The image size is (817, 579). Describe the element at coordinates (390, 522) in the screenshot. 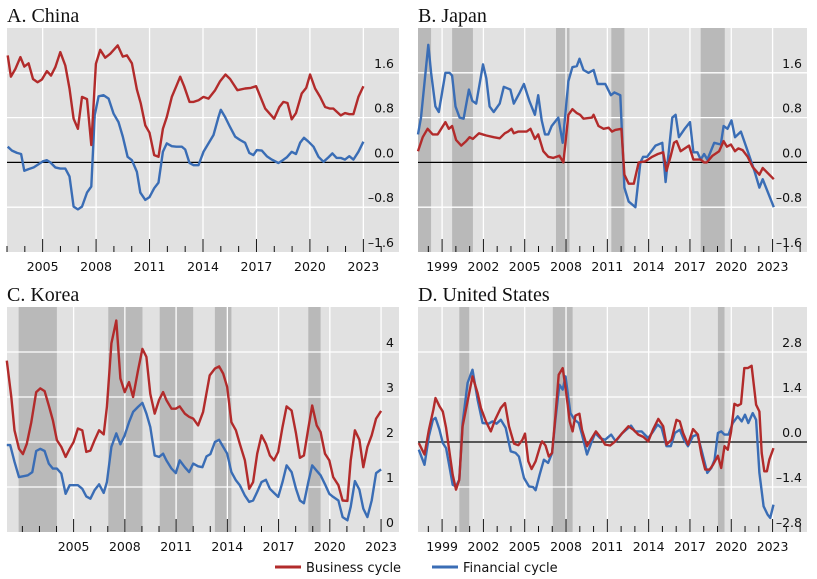

I see `y-tick-label: 0` at that location.